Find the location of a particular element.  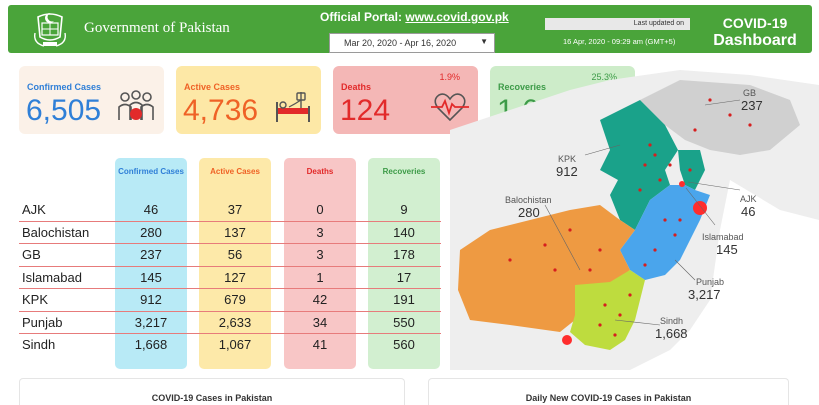

org-title: Government of Pakistan is located at coordinates (157, 28).